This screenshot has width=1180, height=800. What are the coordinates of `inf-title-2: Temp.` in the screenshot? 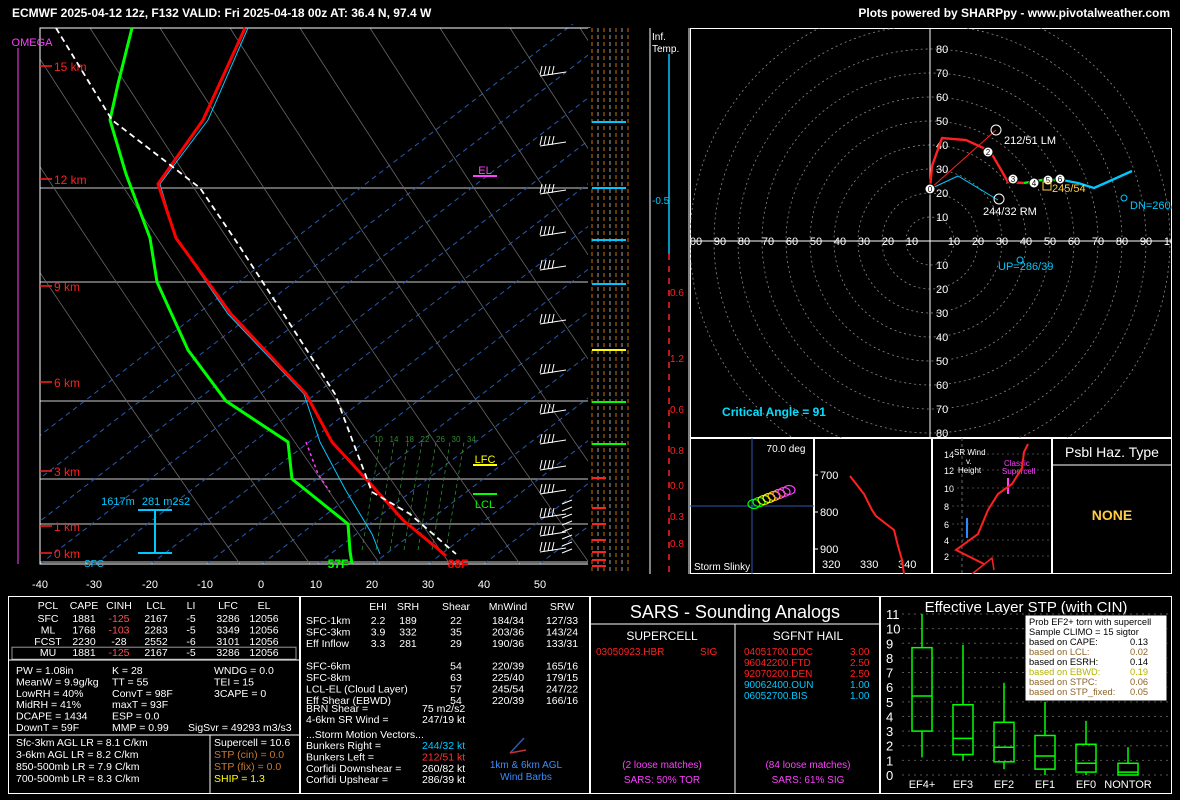 It's located at (665, 49).